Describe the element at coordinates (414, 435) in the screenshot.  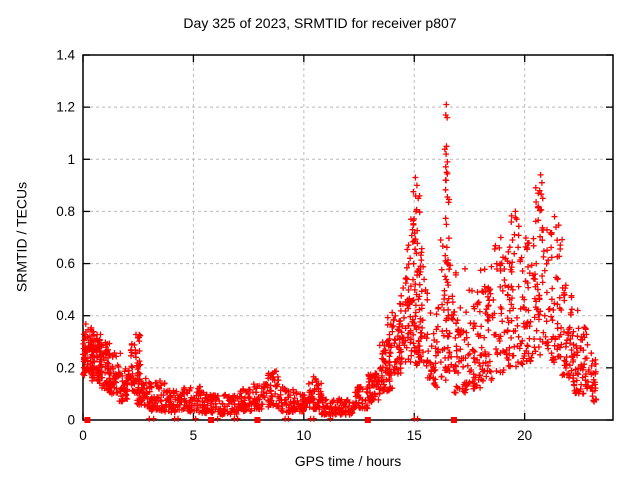
I see `svg-text: 15` at that location.